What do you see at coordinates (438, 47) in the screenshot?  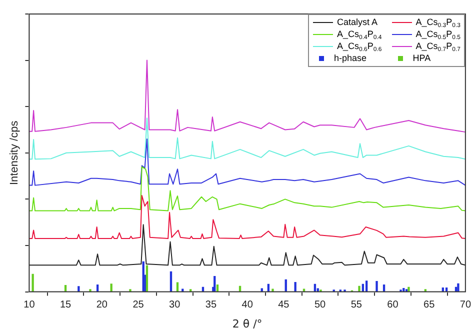 I see `legend-label: A_Cs$_{0.7}$P$_{0.7}$` at bounding box center [438, 47].